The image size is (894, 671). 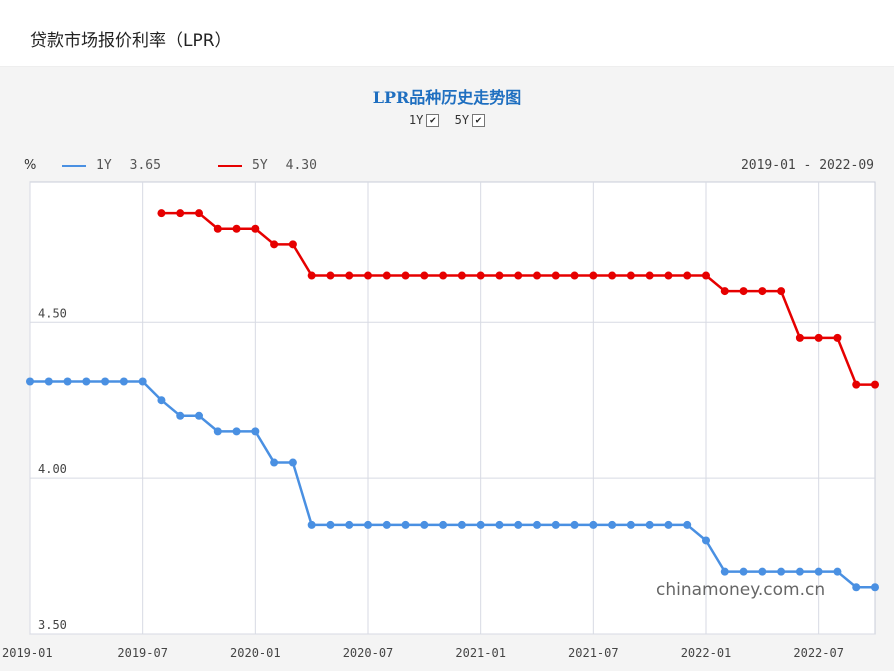 I want to click on legend-line-5y, so click(x=230, y=165).